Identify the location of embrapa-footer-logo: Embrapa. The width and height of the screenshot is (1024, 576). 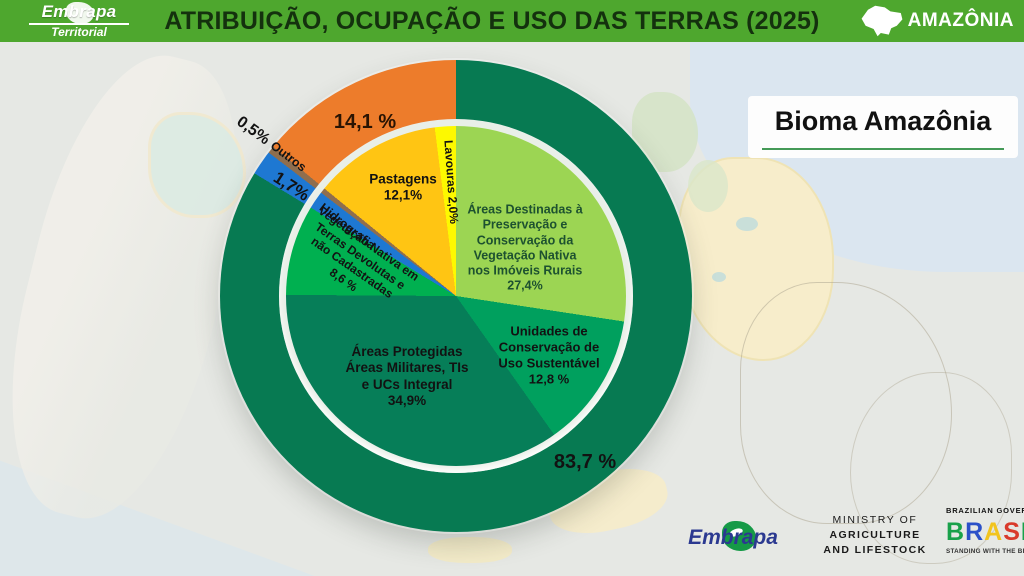
(733, 539).